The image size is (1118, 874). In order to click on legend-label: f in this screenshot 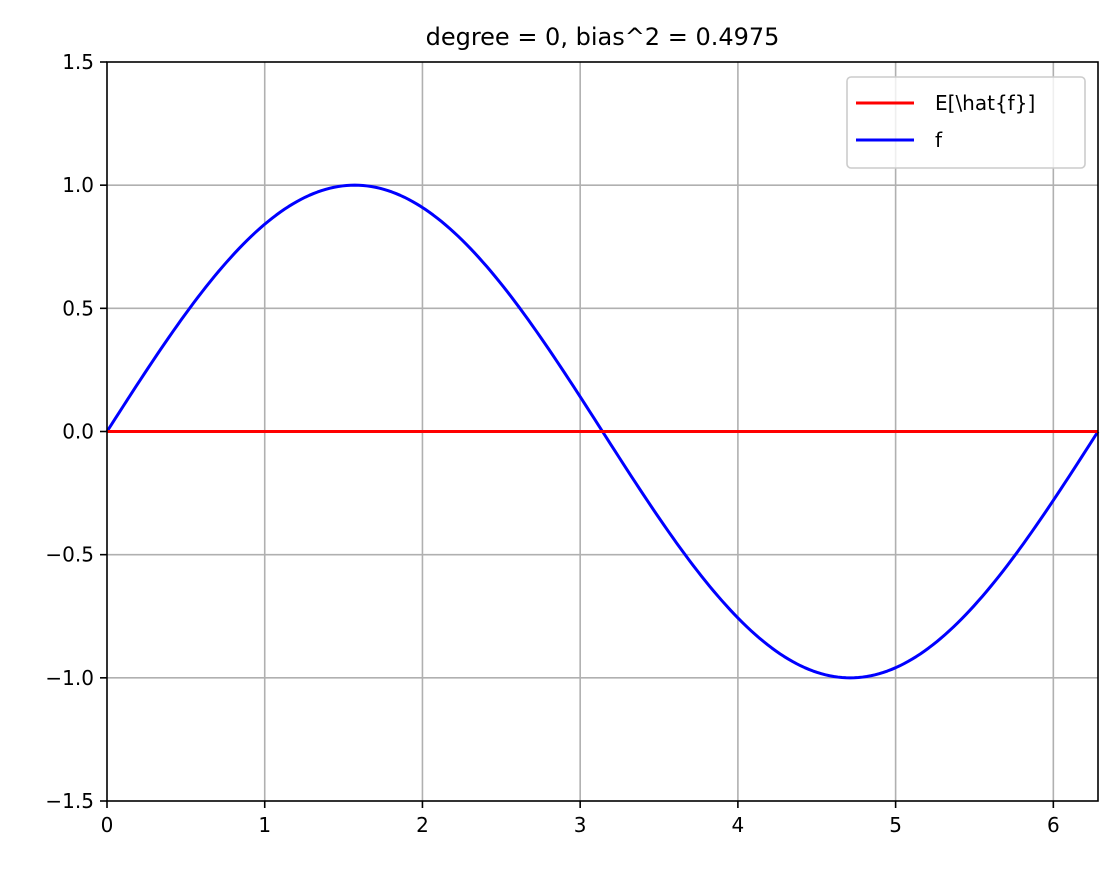, I will do `click(939, 140)`.